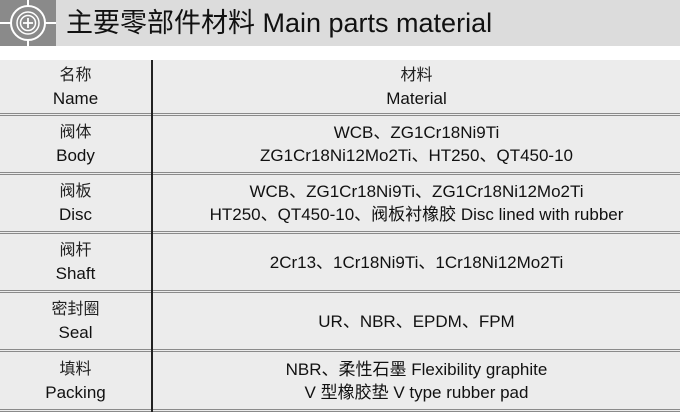  I want to click on table-row-seal: 密封圈 Seal UR、NBR、EPDM、FPM, so click(340, 322).